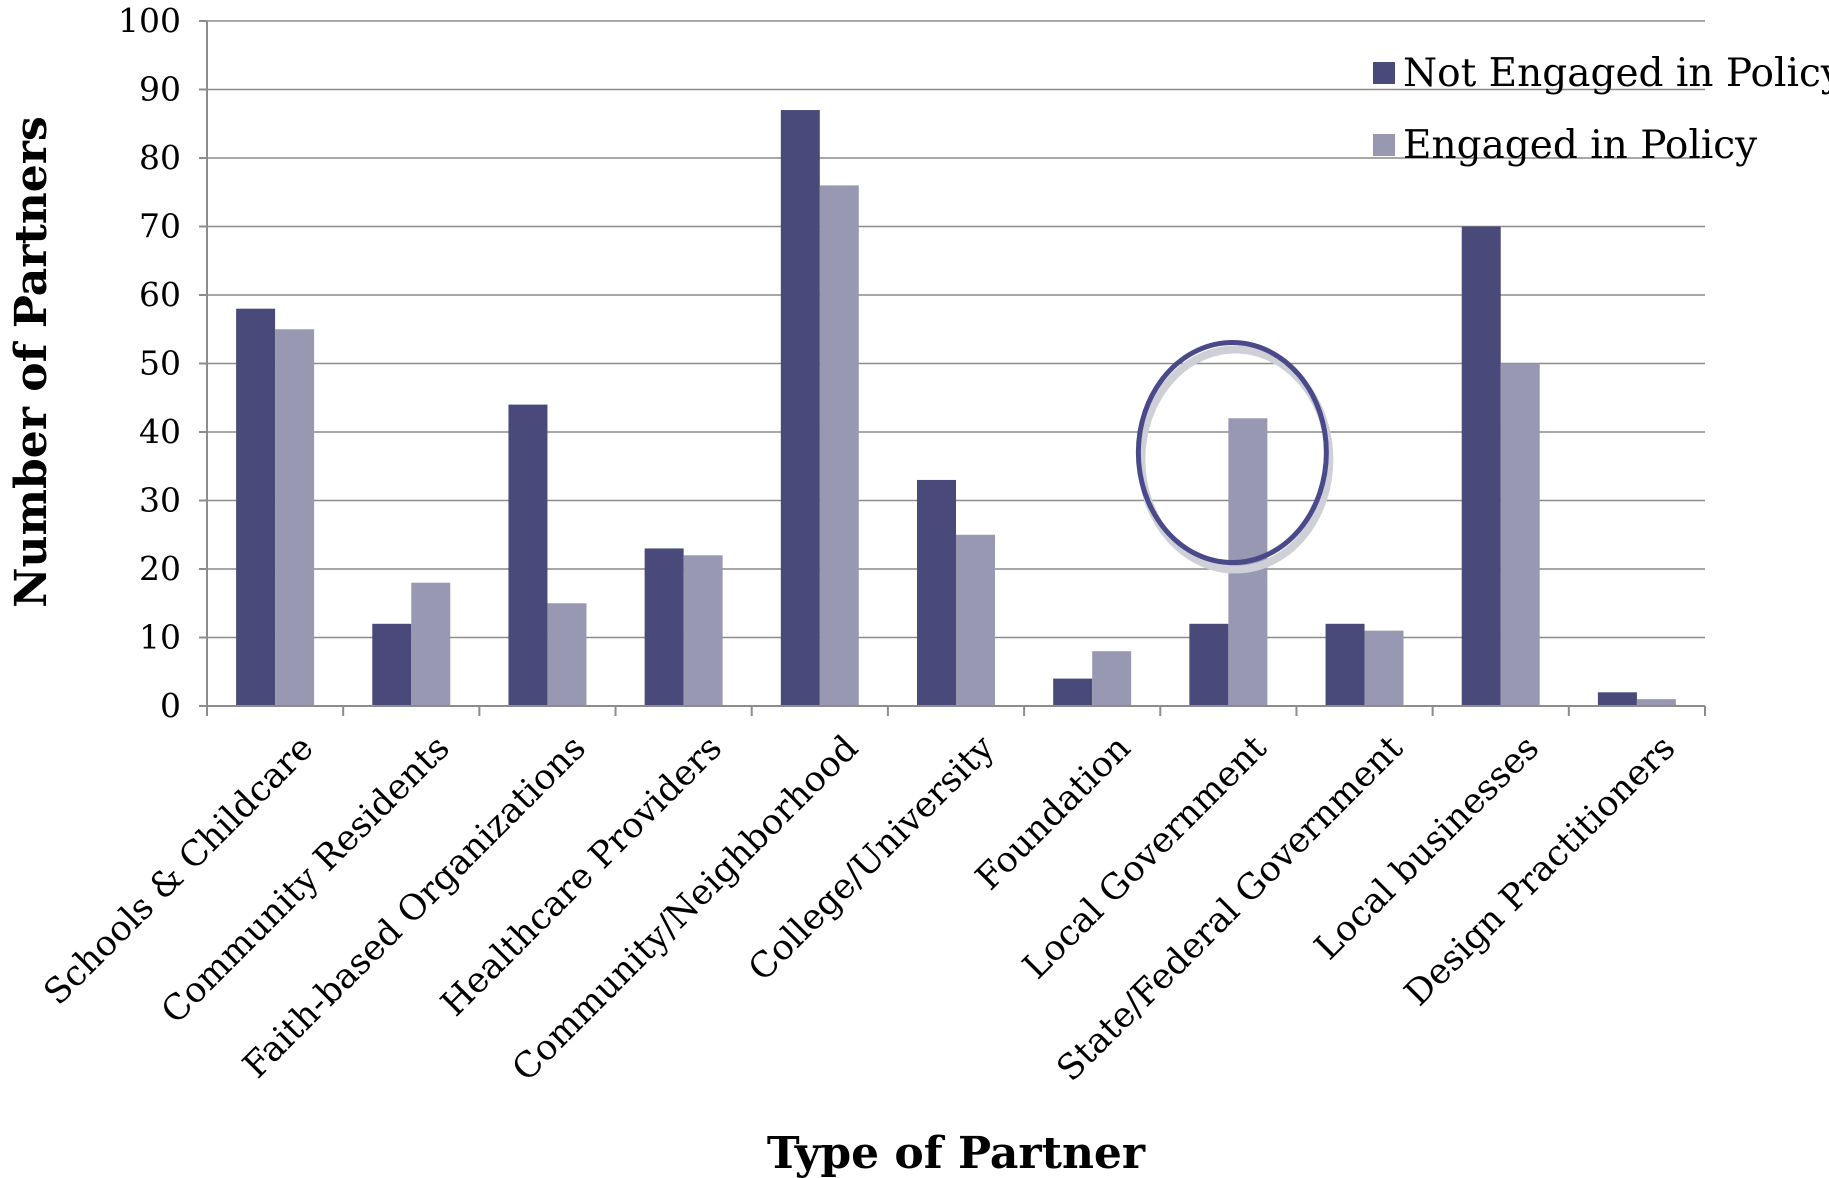 This screenshot has height=1178, width=1829. I want to click on y-tick-label: 100, so click(149, 20).